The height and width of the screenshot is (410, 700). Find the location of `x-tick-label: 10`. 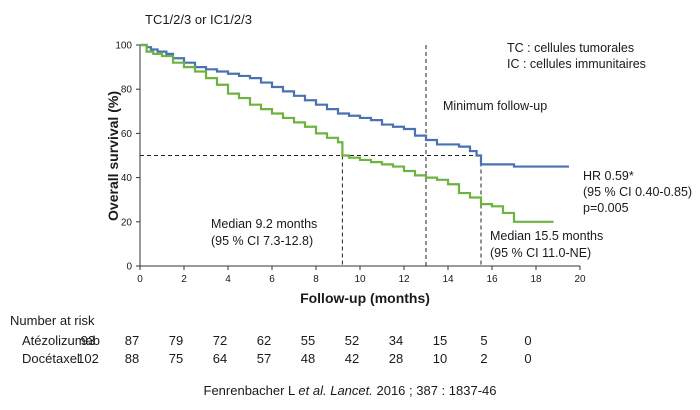

x-tick-label: 10 is located at coordinates (360, 279).